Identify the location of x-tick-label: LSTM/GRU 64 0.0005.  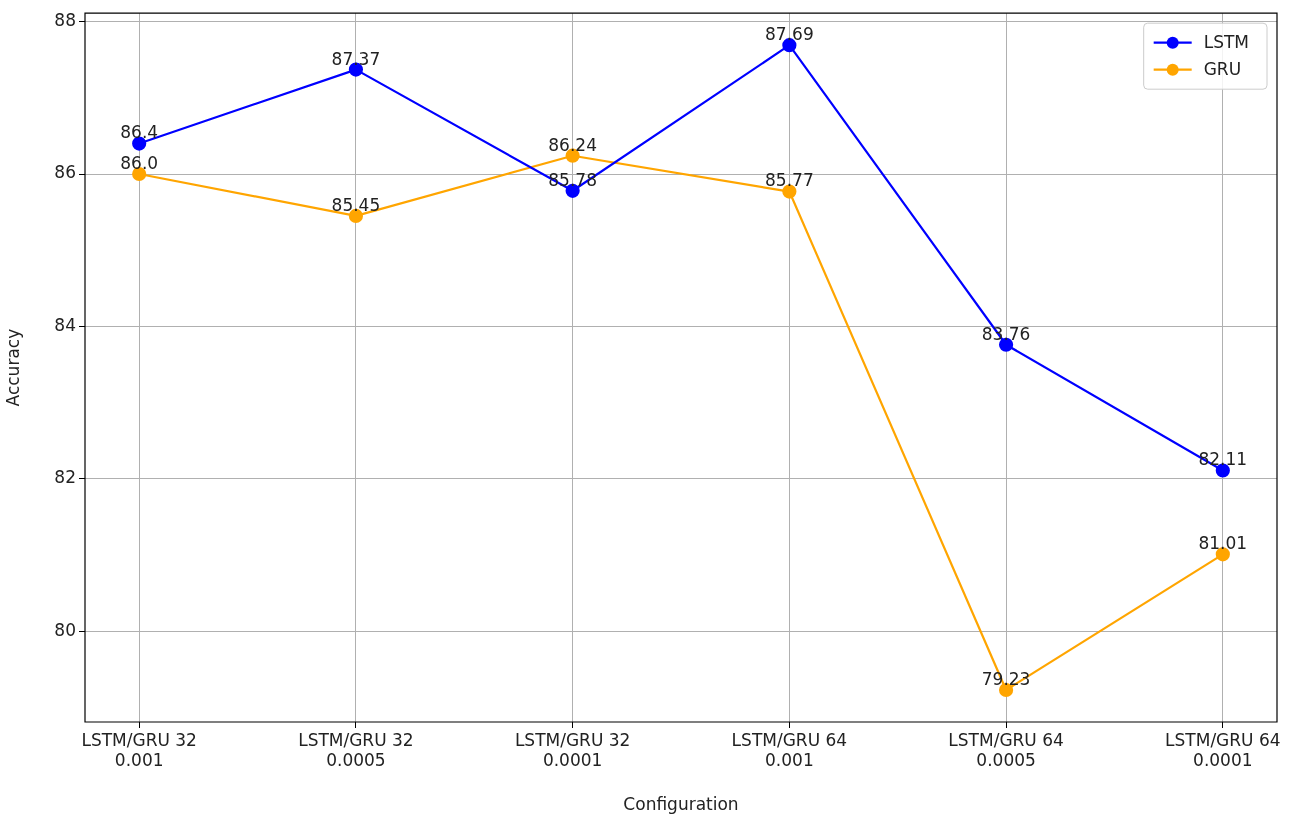
(1006, 750).